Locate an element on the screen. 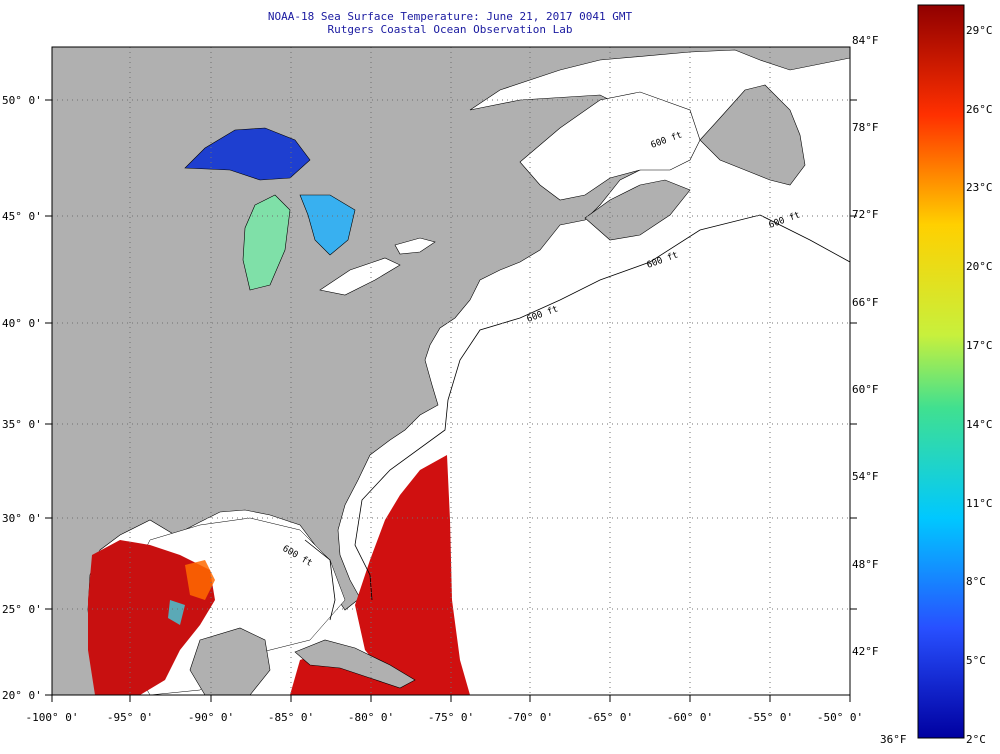  lat-label: 40° 0' is located at coordinates (22, 323).